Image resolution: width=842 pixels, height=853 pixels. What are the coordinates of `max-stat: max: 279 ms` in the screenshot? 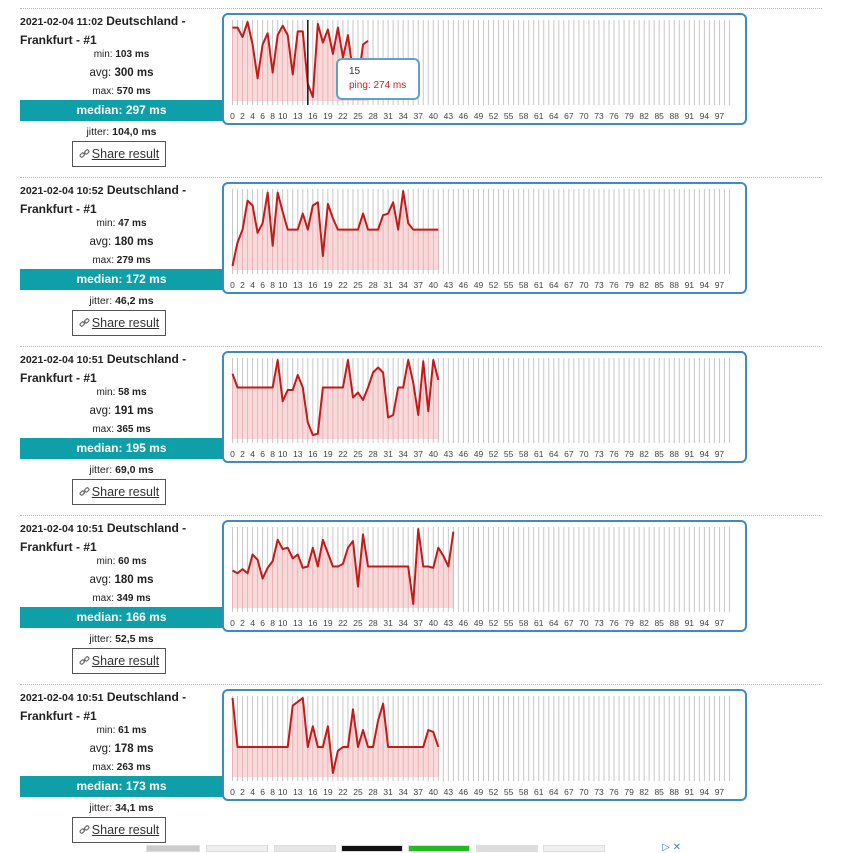 It's located at (121, 260).